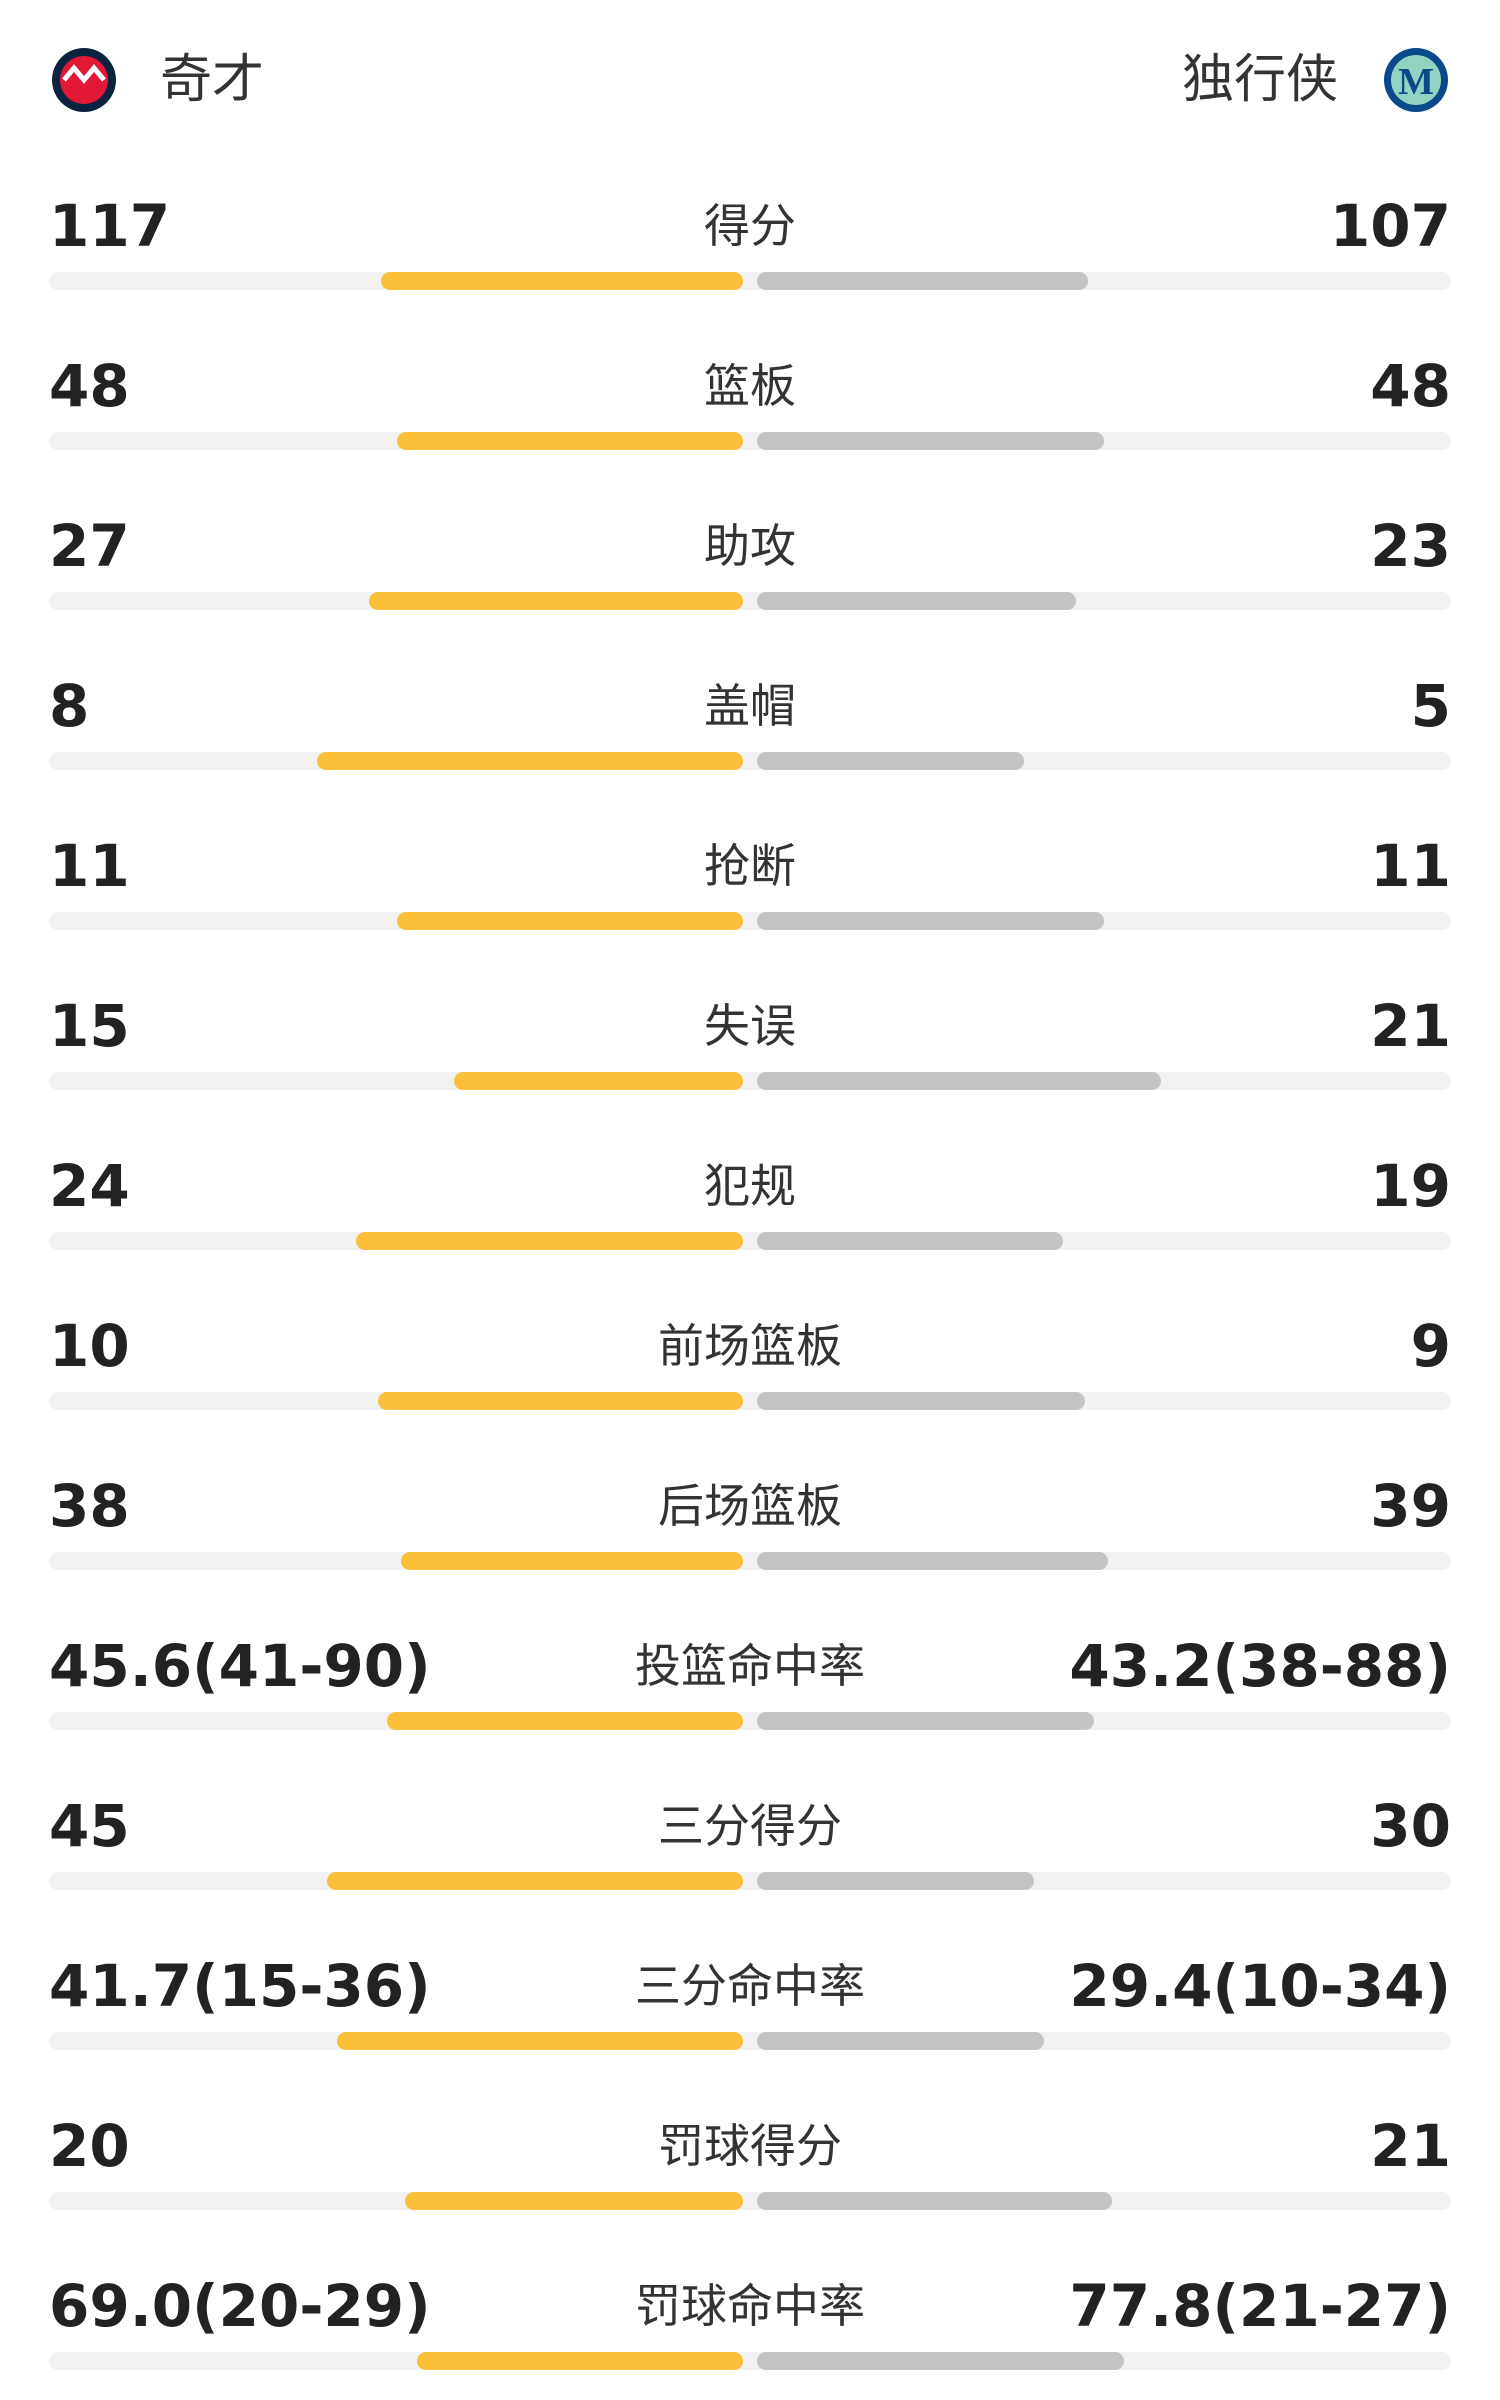 This screenshot has height=2400, width=1500. I want to click on stat-label: 罚球命中率, so click(750, 2306).